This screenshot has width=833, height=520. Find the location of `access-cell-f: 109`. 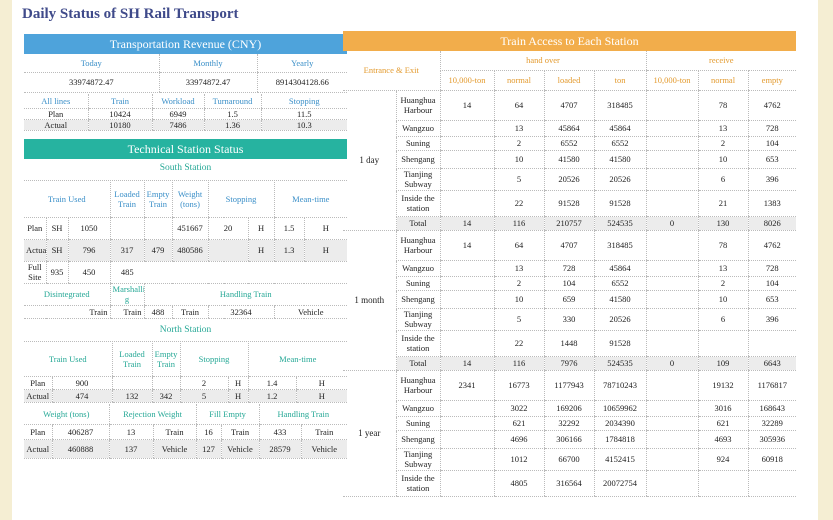

access-cell-f: 109 is located at coordinates (723, 363).